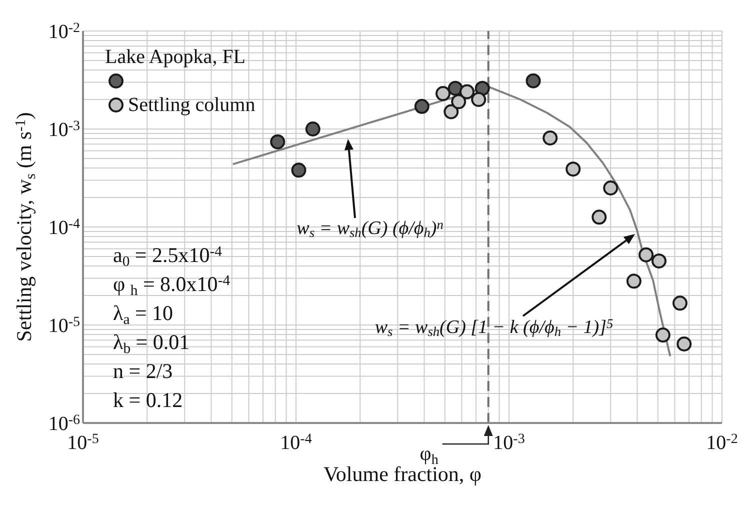  What do you see at coordinates (192, 105) in the screenshot?
I see `legend-label: Settling column` at bounding box center [192, 105].